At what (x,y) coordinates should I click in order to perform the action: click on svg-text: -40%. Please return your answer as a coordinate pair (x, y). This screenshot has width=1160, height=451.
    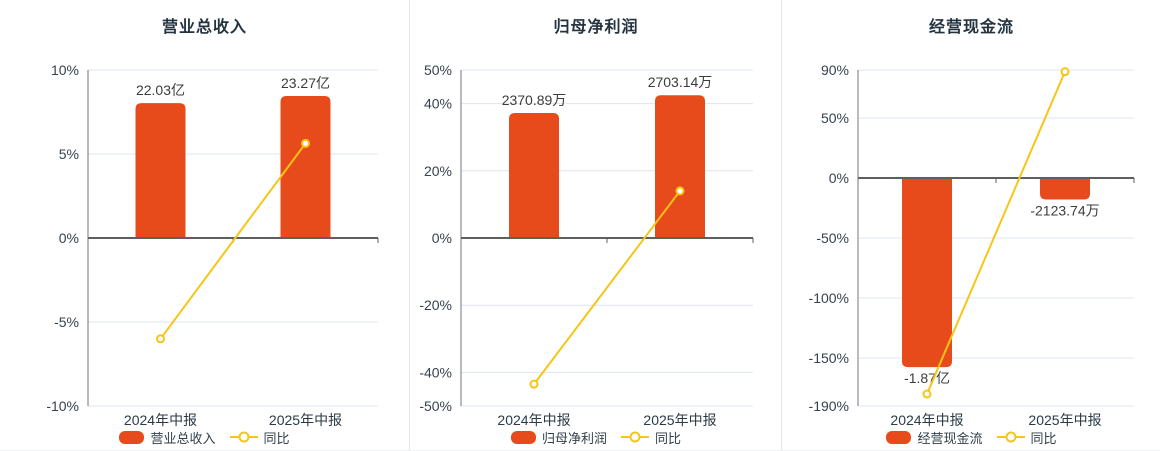
    Looking at the image, I should click on (435, 372).